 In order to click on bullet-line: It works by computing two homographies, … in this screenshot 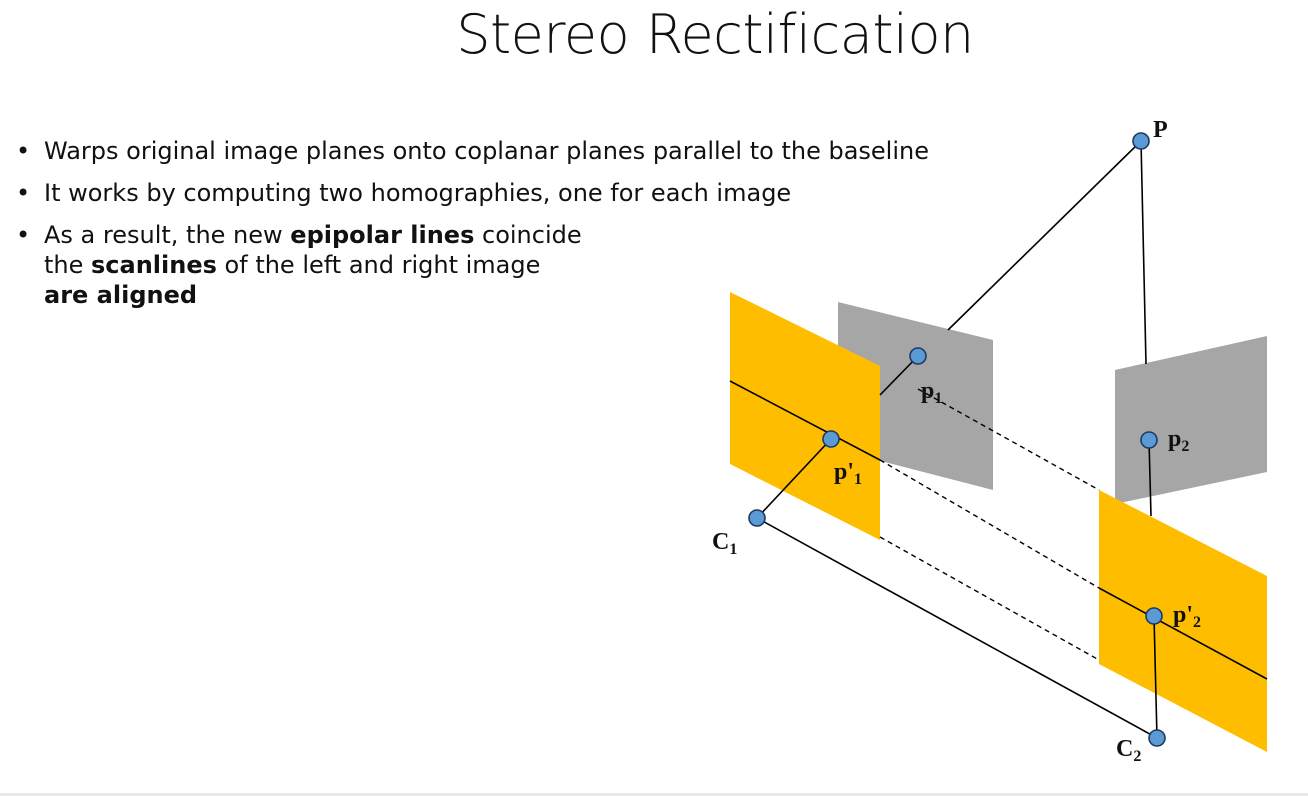, I will do `click(486, 193)`.